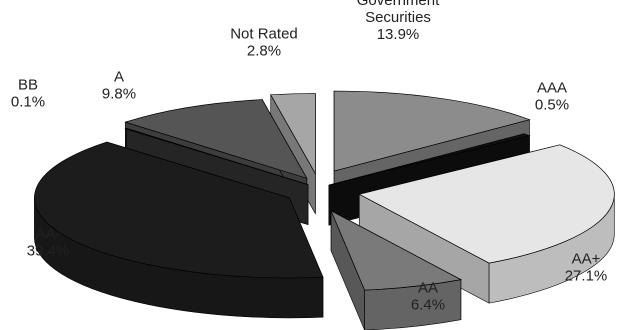  Describe the element at coordinates (28, 85) in the screenshot. I see `slice-category-label: BB` at that location.